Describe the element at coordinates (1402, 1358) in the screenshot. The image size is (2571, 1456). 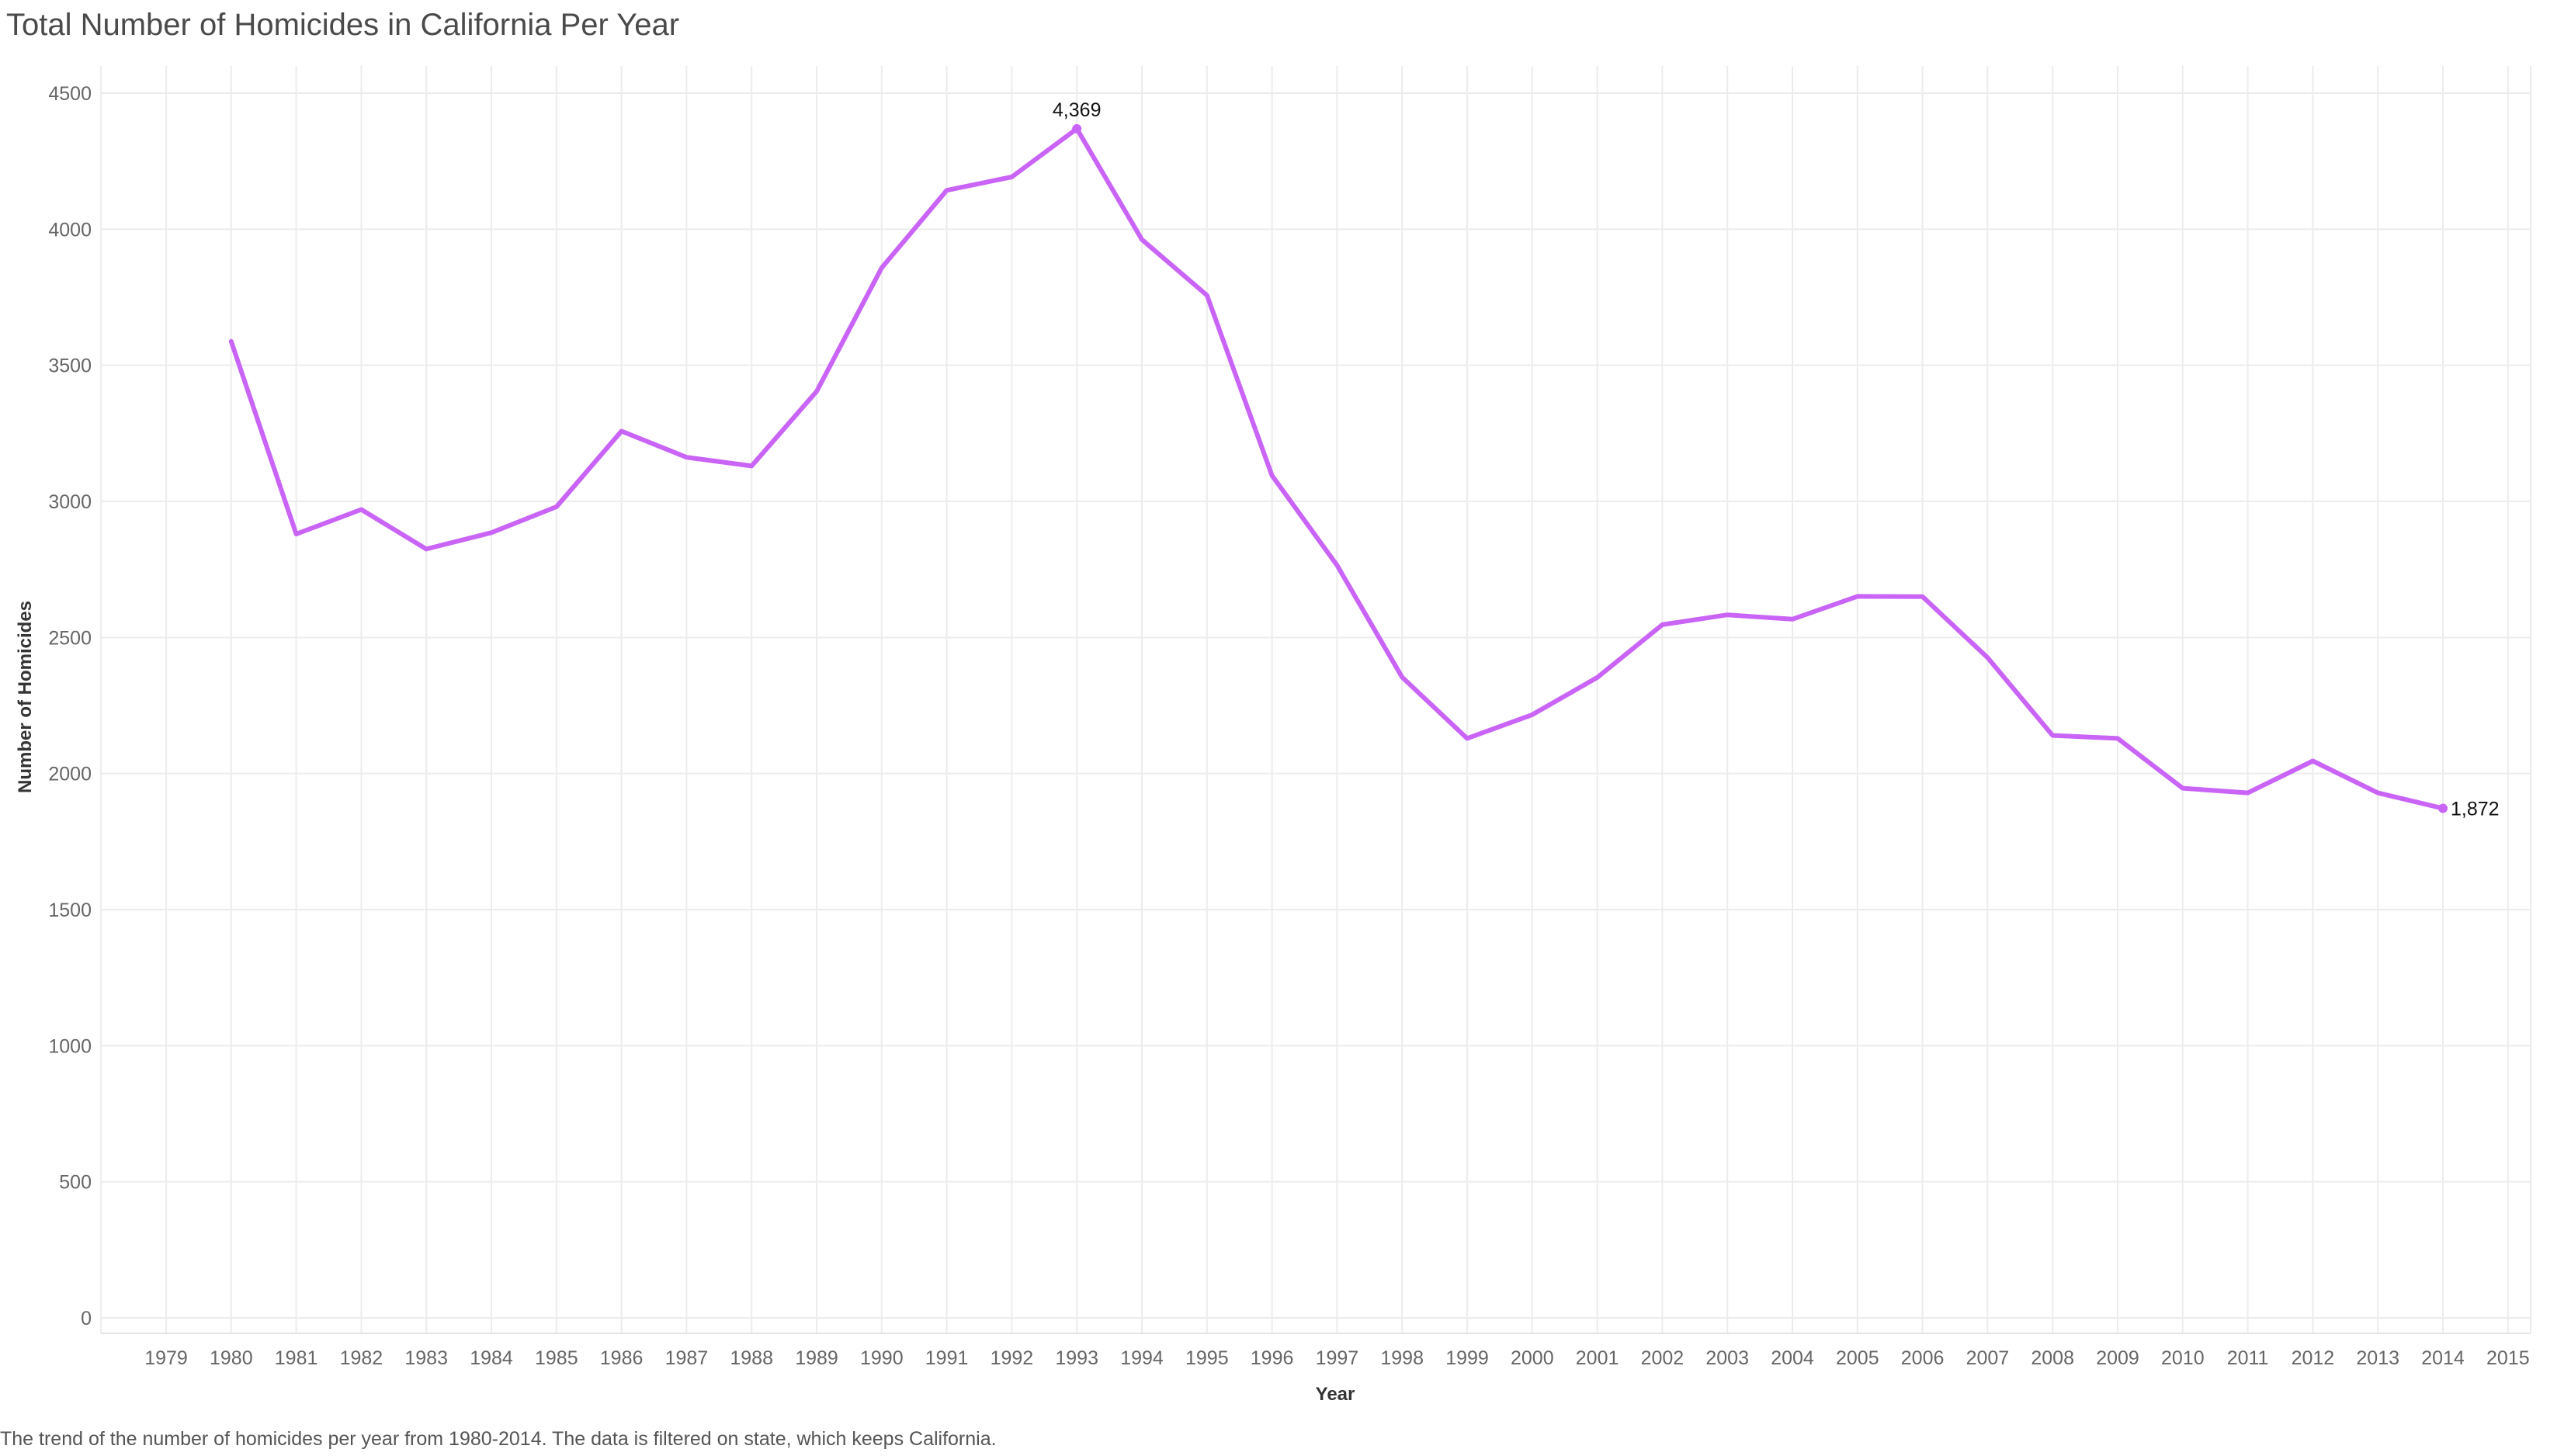
I see `x-tick-label: 1998` at that location.